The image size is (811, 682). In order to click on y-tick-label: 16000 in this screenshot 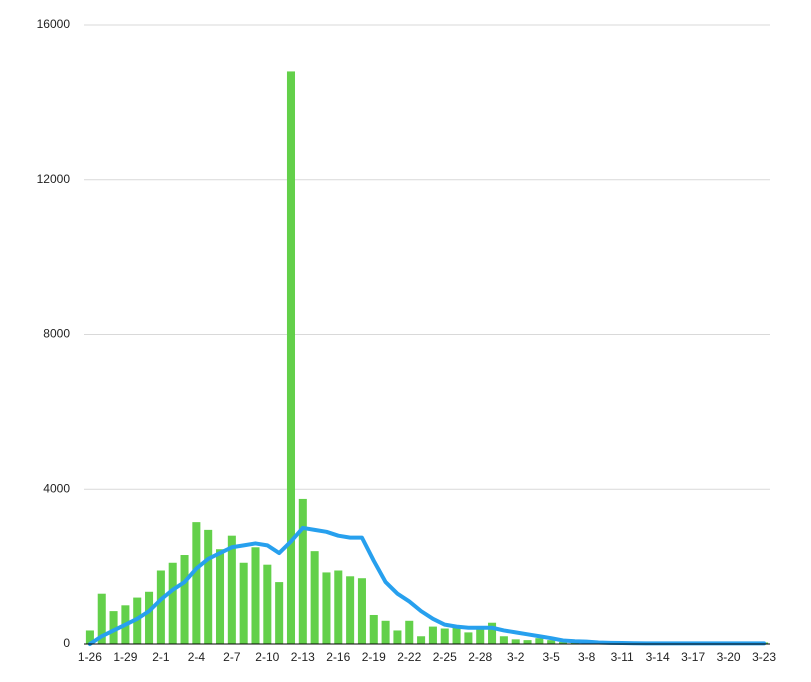, I will do `click(54, 24)`.